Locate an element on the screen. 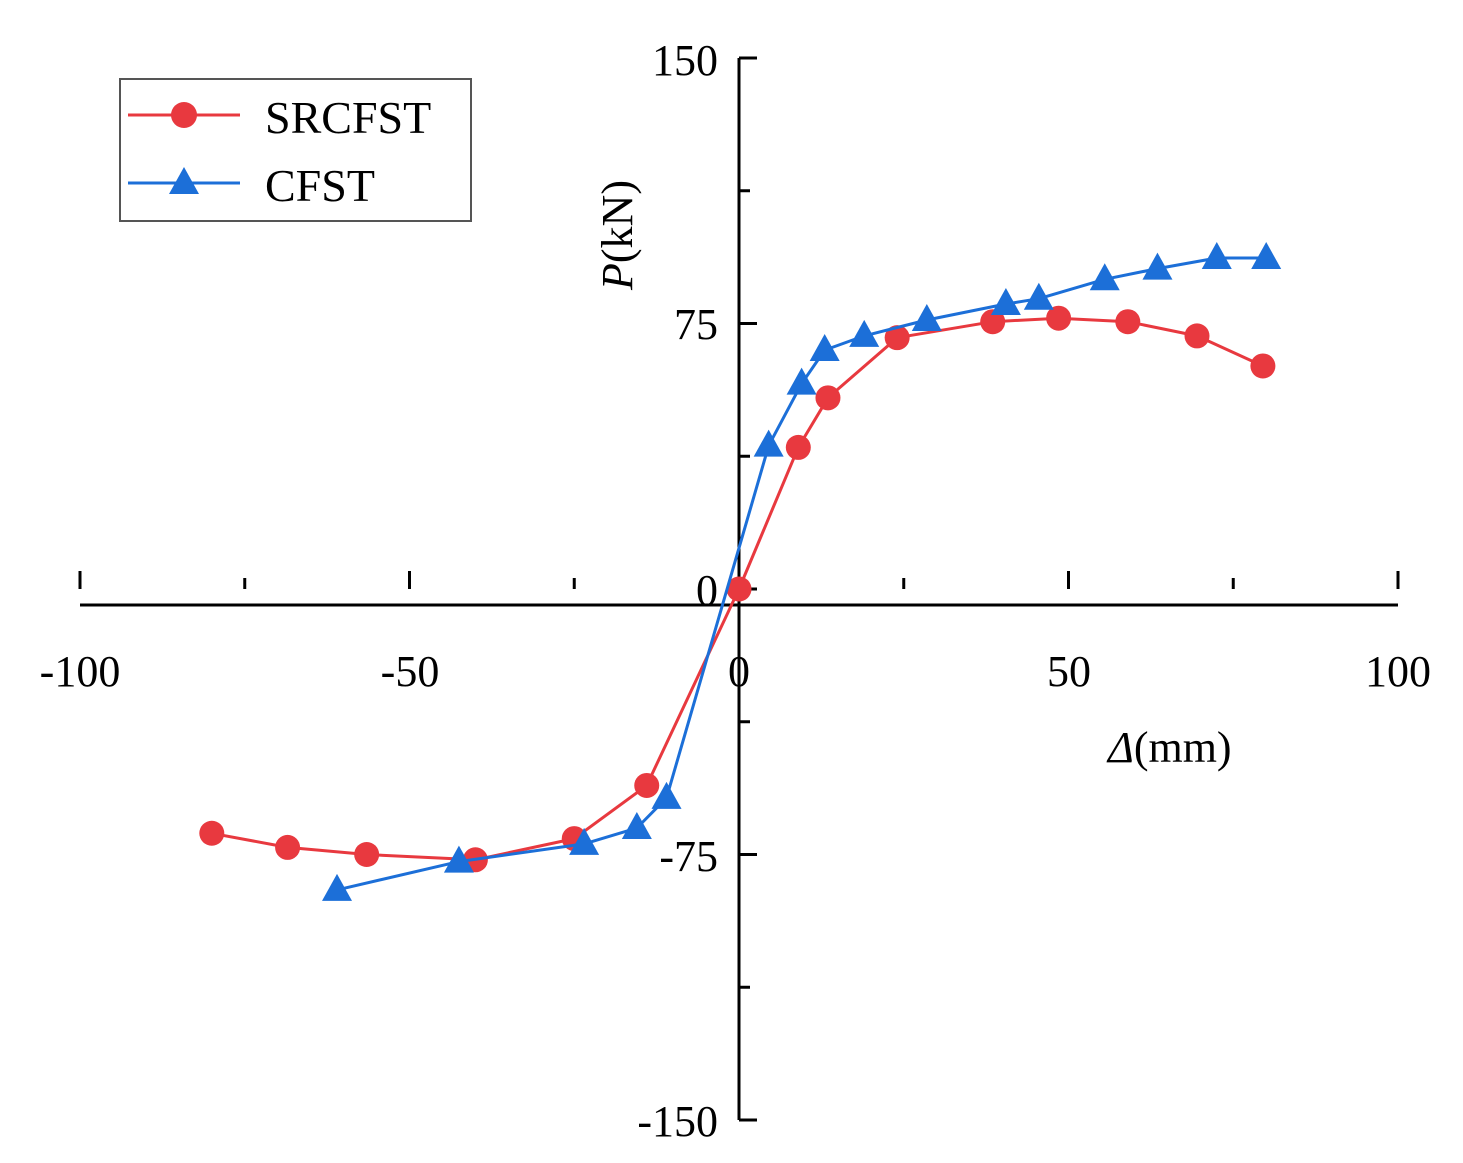  x-tick-label: 50 is located at coordinates (1069, 671).